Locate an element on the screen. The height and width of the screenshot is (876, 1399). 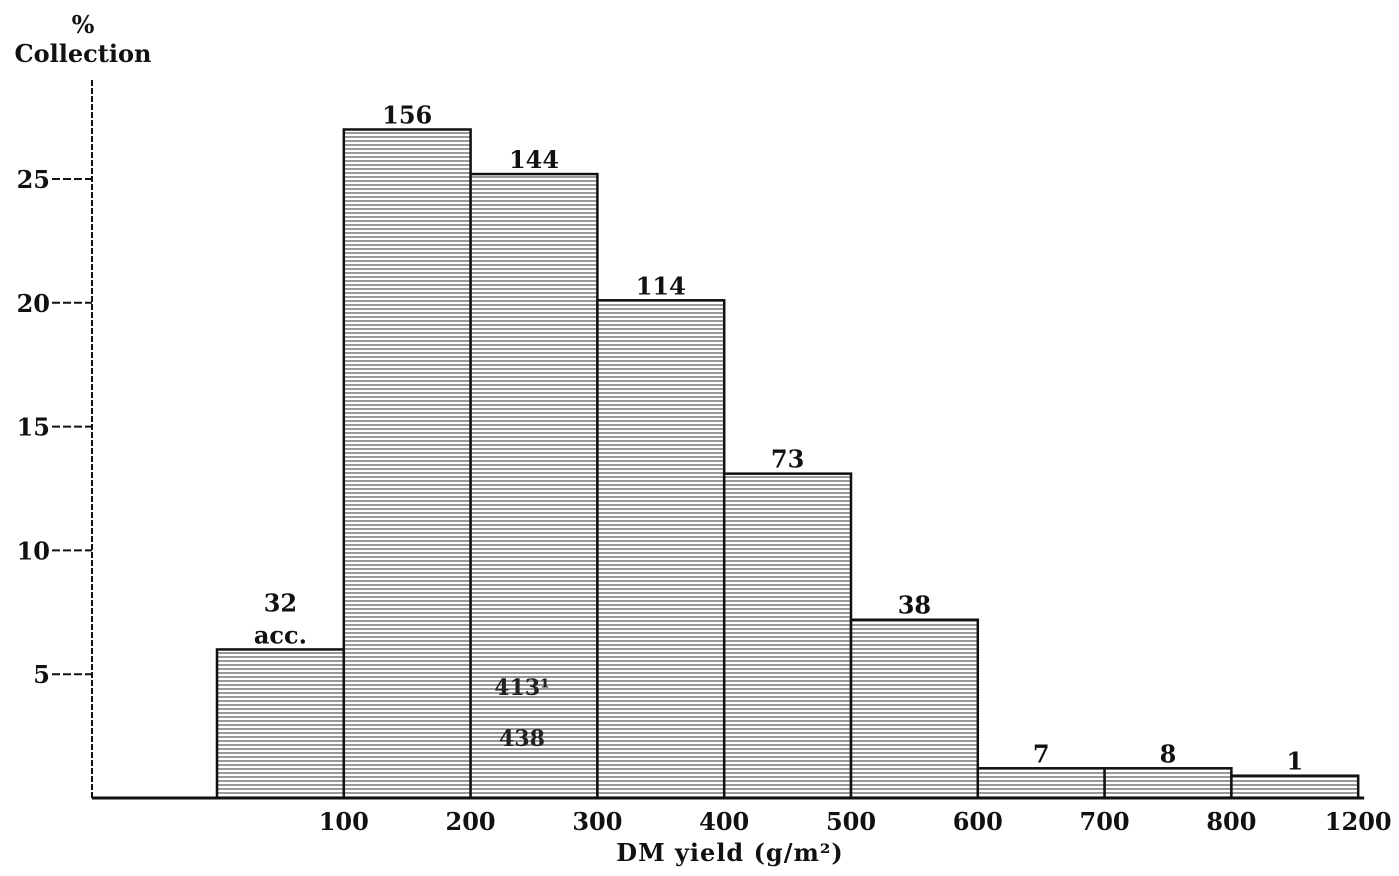
y-axis-title-percent: % is located at coordinates (83, 24).